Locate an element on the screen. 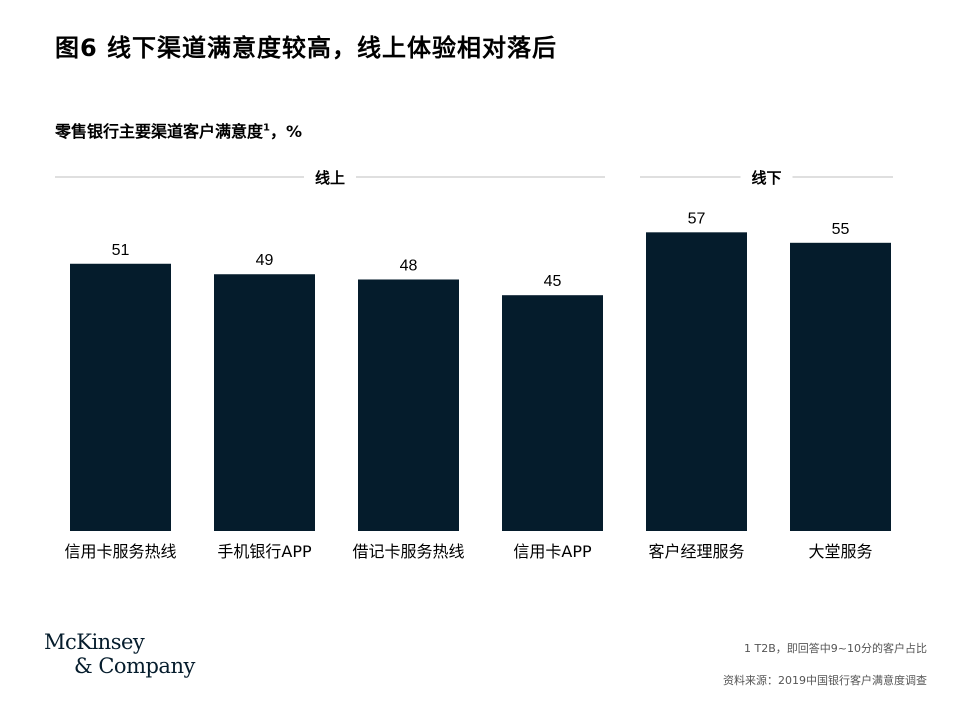 The image size is (960, 720). group-label-2: 线下 is located at coordinates (766, 178).